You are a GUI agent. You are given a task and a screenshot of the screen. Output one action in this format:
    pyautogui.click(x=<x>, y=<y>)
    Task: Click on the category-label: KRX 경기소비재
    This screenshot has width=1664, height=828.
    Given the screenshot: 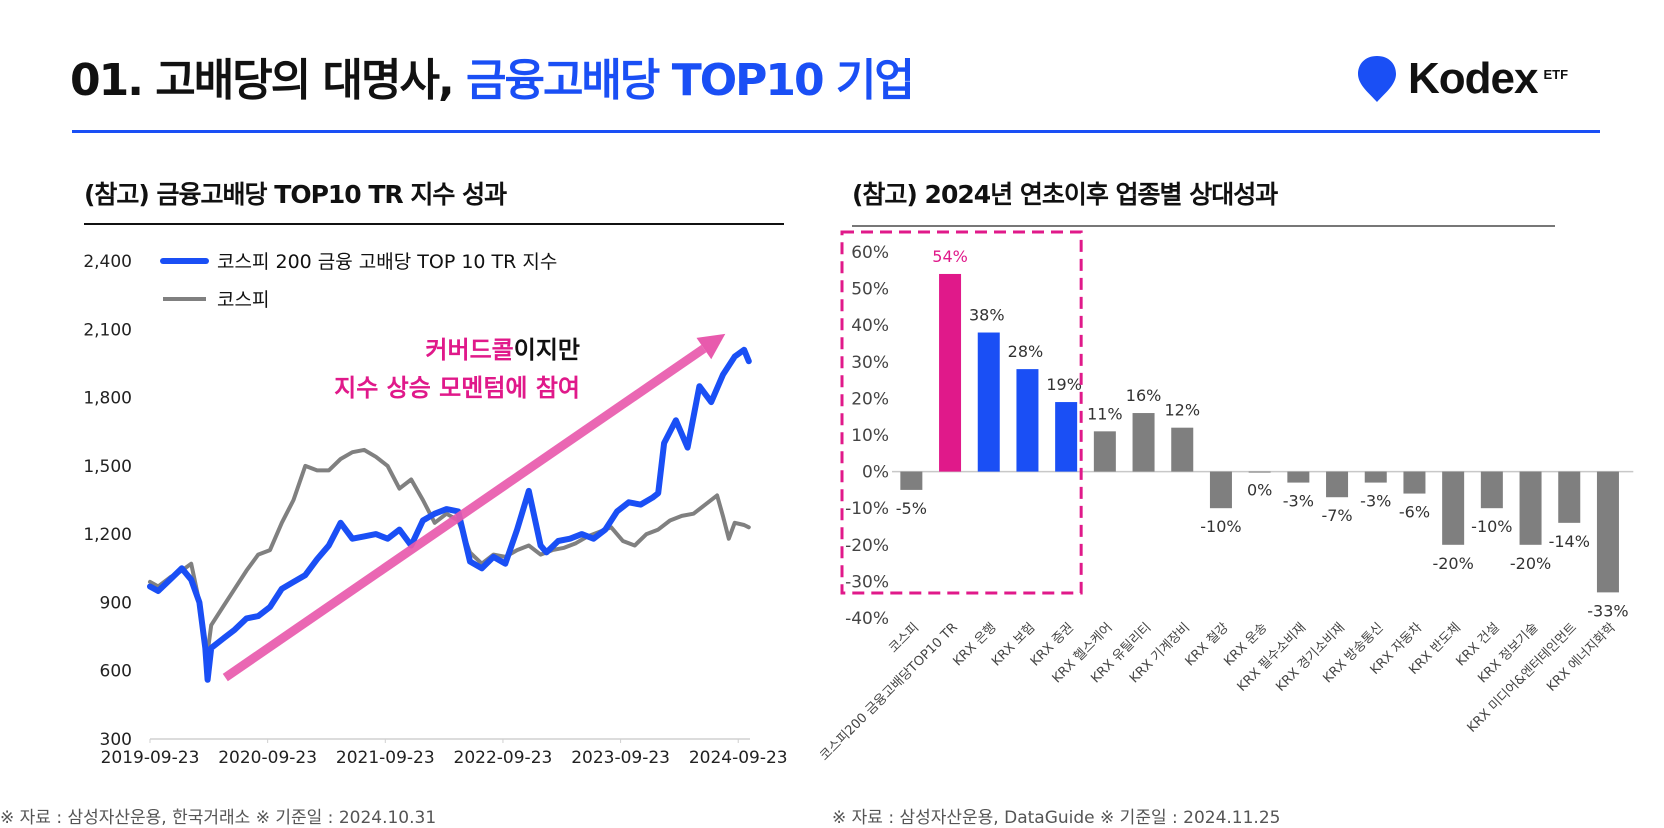 What is the action you would take?
    pyautogui.click(x=1310, y=657)
    